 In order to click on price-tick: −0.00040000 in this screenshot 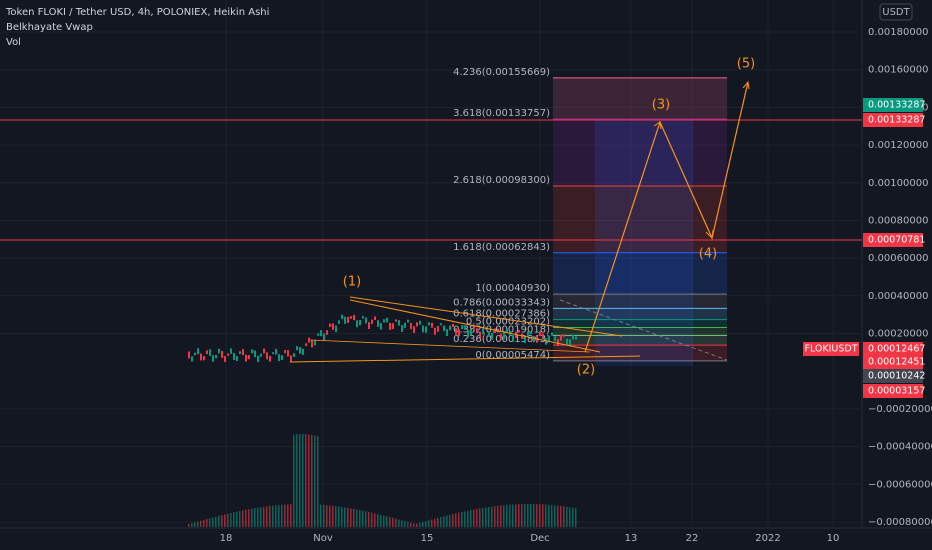, I will do `click(900, 447)`.